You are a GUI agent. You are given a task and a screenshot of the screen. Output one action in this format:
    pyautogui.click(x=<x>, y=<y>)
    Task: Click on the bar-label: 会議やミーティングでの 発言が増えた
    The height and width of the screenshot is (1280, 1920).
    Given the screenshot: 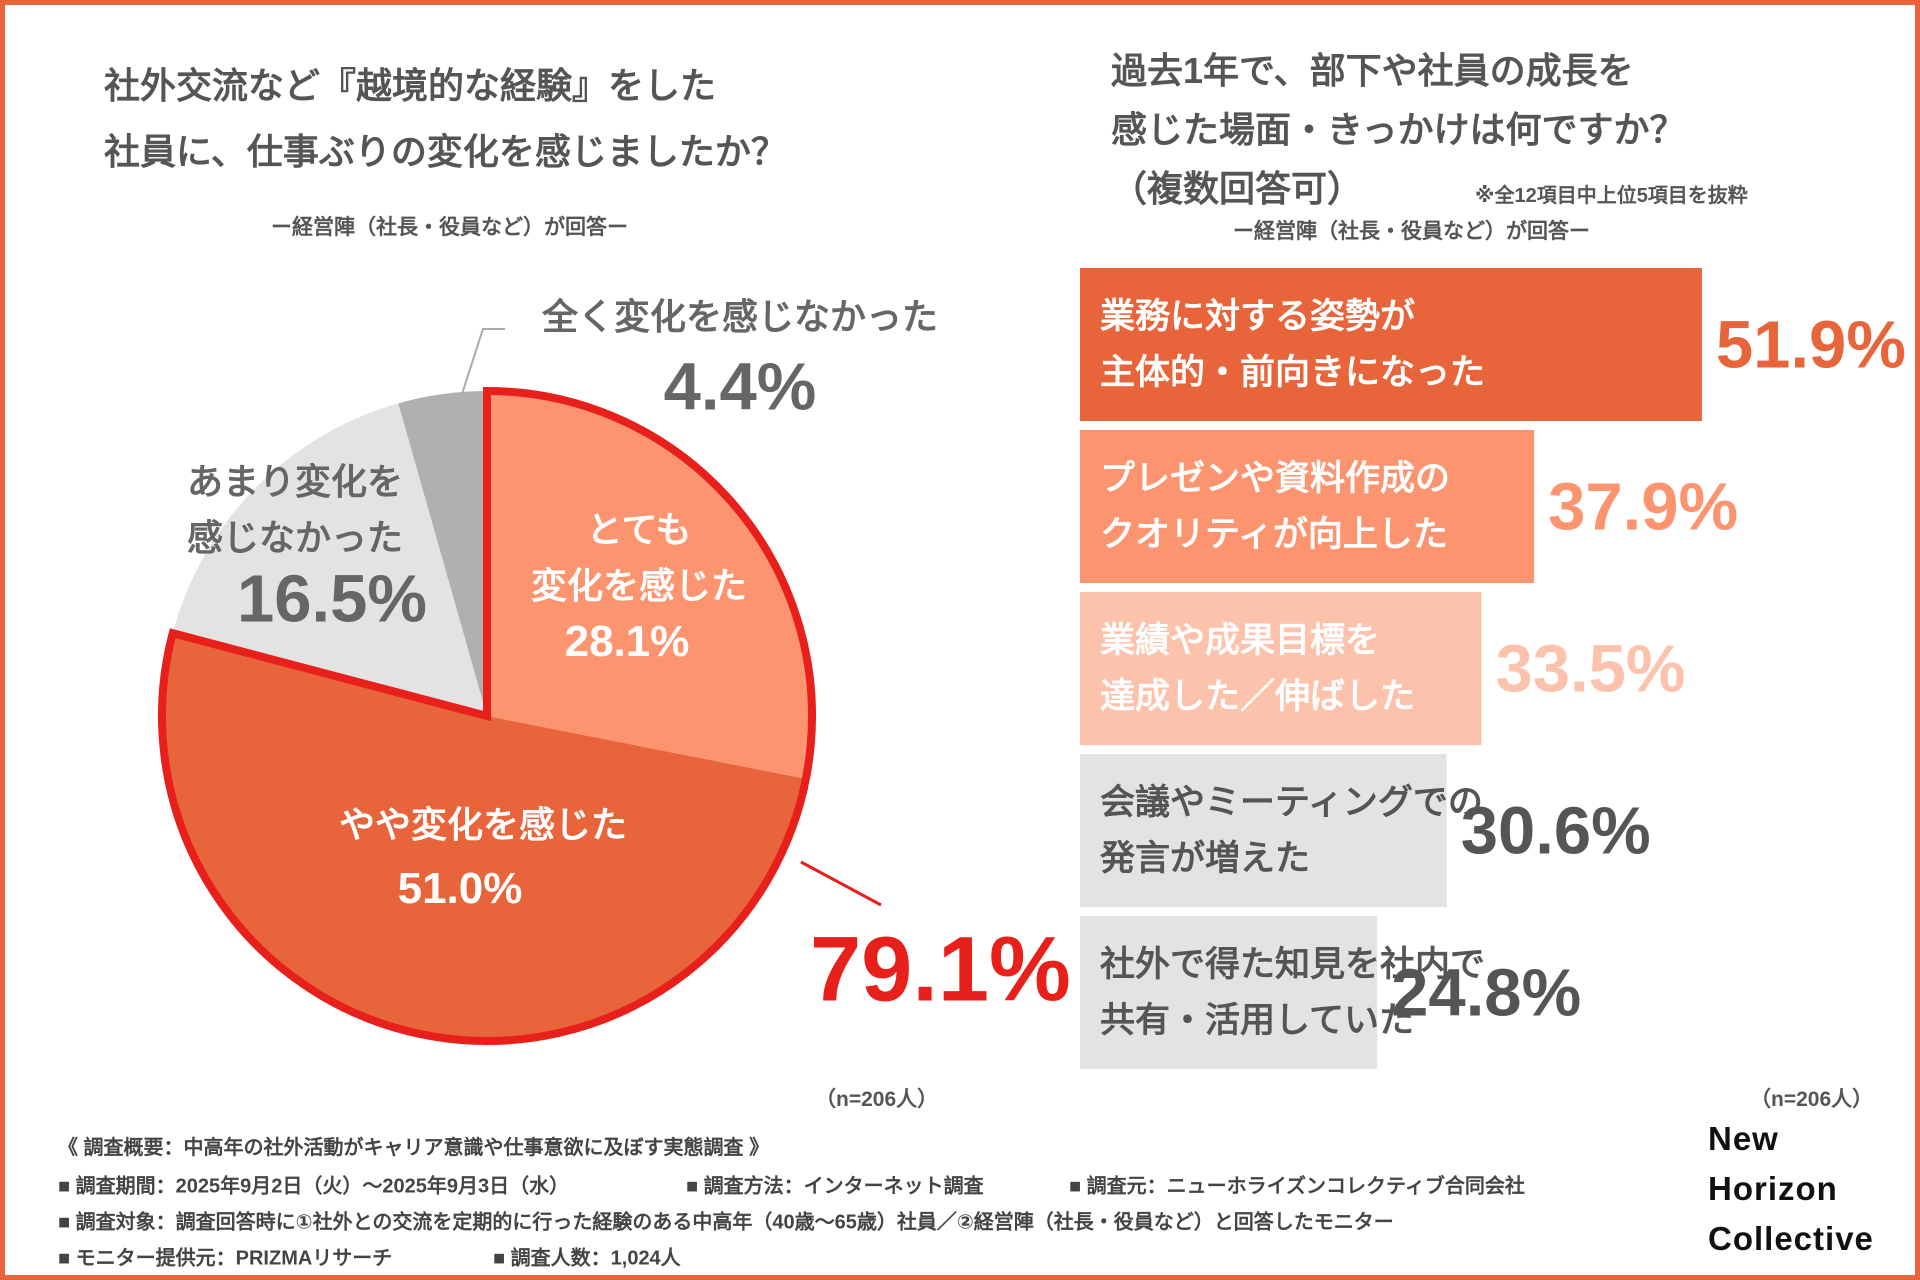 What is the action you would take?
    pyautogui.click(x=1291, y=830)
    